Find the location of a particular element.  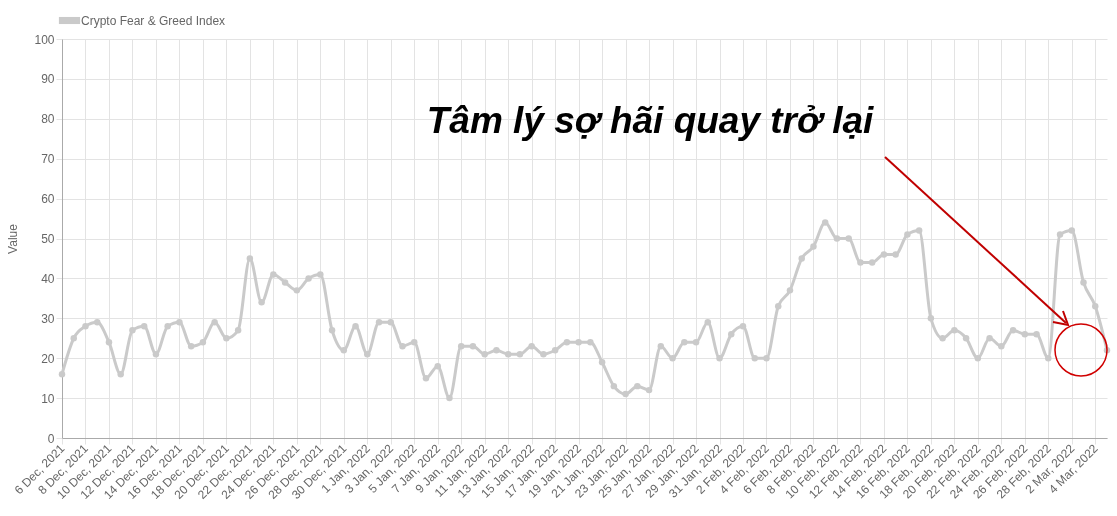

y-tick-label: 90 is located at coordinates (48, 79).